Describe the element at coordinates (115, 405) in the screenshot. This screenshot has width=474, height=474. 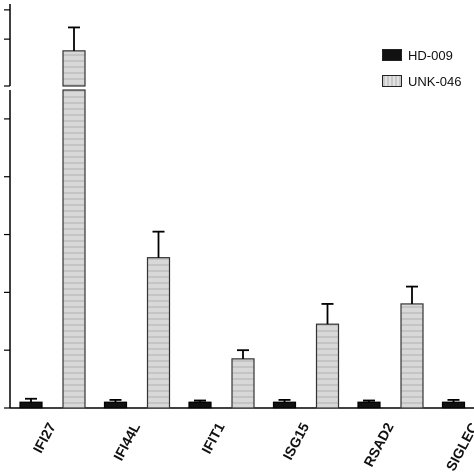
I see `bar-hd-009-ifi44l` at that location.